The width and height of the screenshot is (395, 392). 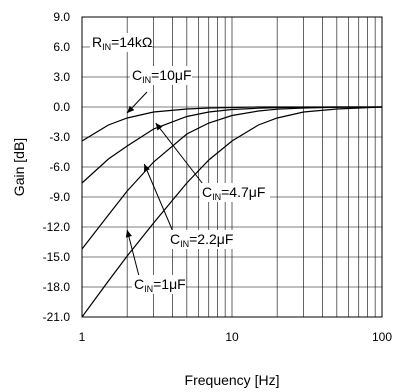 I want to click on y-tick-label: 0.0, so click(x=61, y=107).